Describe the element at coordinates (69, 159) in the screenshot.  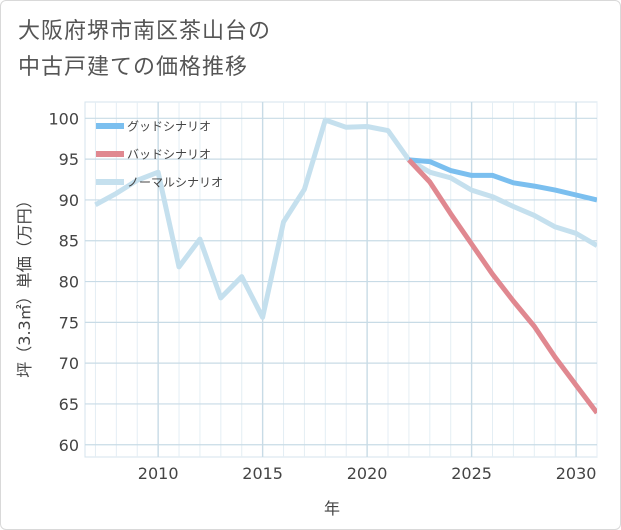
I see `y-tick-label: 95` at that location.